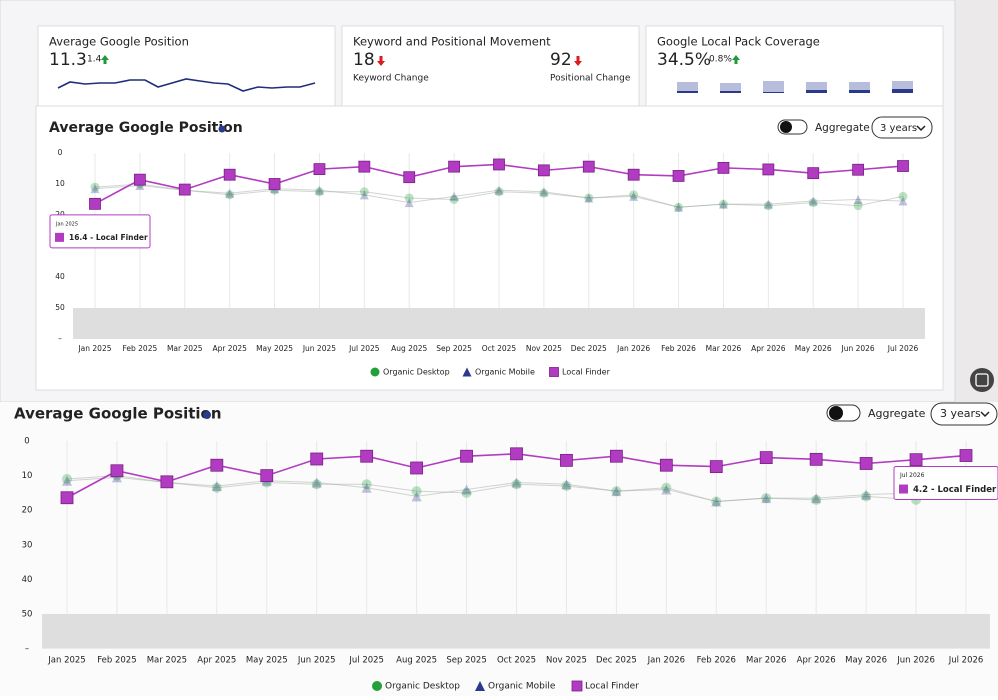  What do you see at coordinates (140, 348) in the screenshot?
I see `x-tick-label: Feb 2025` at bounding box center [140, 348].